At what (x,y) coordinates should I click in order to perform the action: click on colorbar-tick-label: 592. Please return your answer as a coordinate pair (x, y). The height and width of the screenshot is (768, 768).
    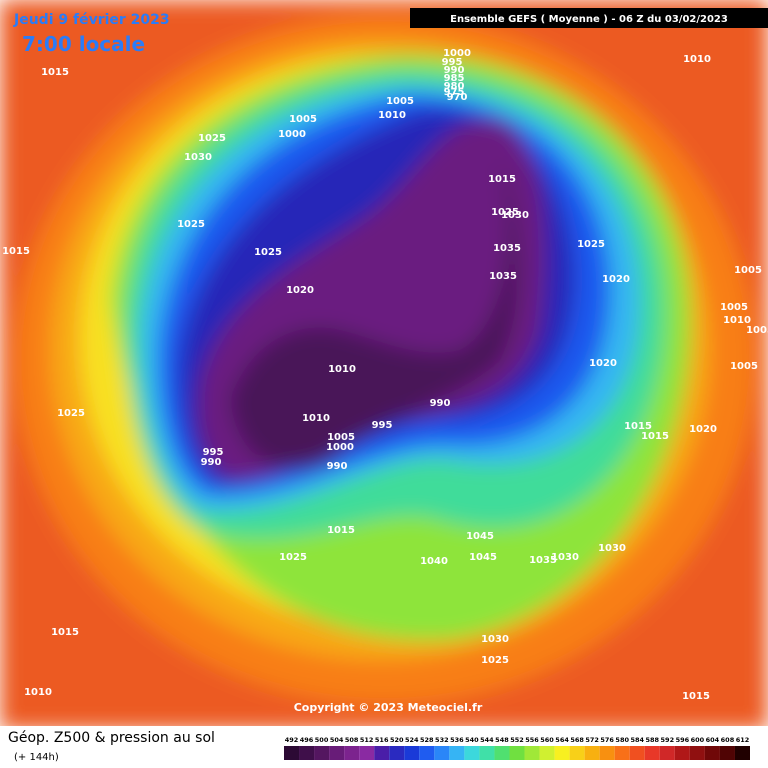
    Looking at the image, I should click on (668, 740).